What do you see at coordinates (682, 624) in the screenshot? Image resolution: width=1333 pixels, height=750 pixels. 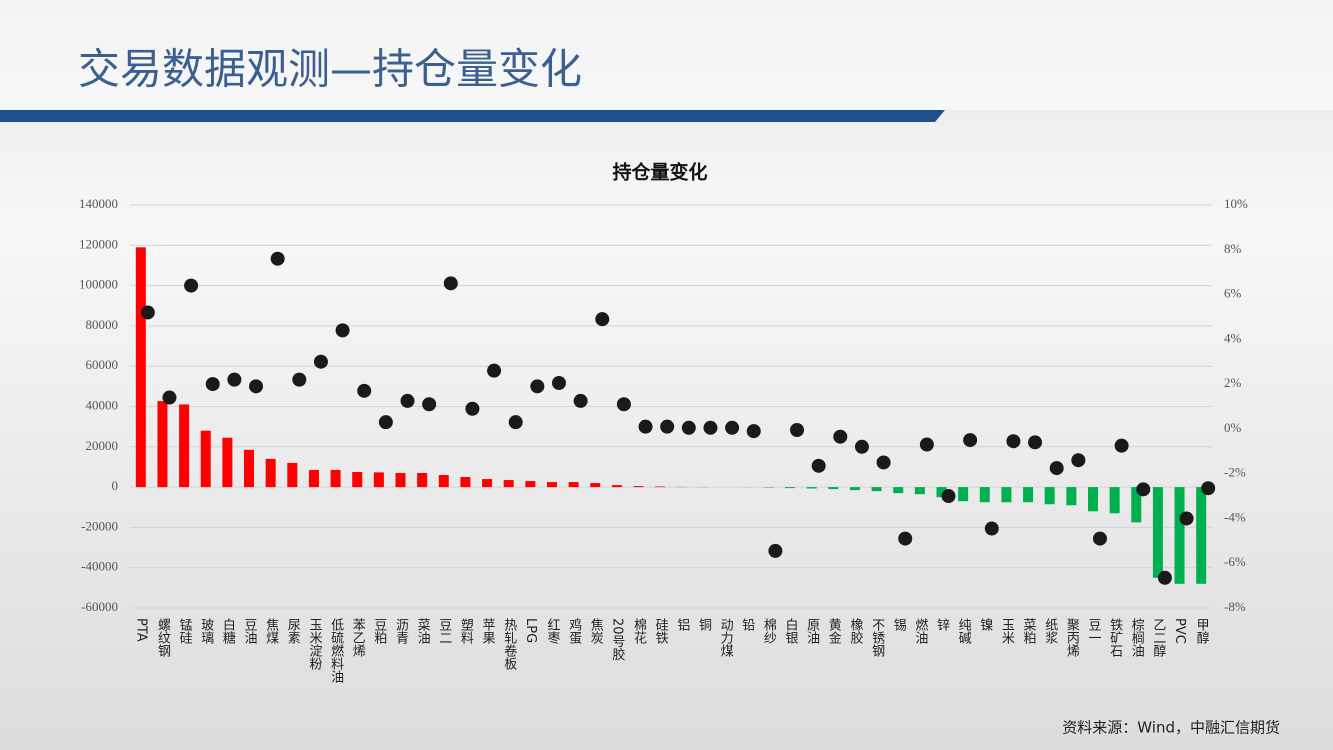 I see `x-tick-label: 铝` at bounding box center [682, 624].